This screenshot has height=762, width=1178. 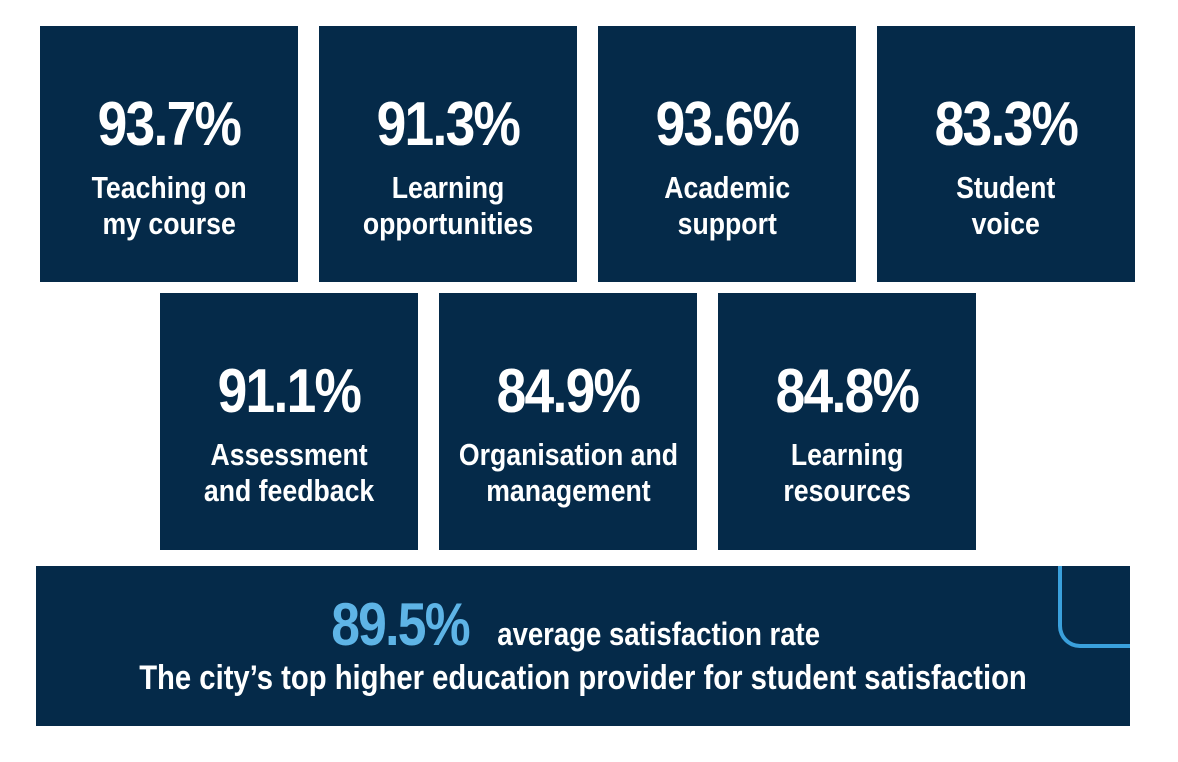 I want to click on stat-tile-assessment-feedback: 91.1% Assessment and feedback, so click(x=289, y=421).